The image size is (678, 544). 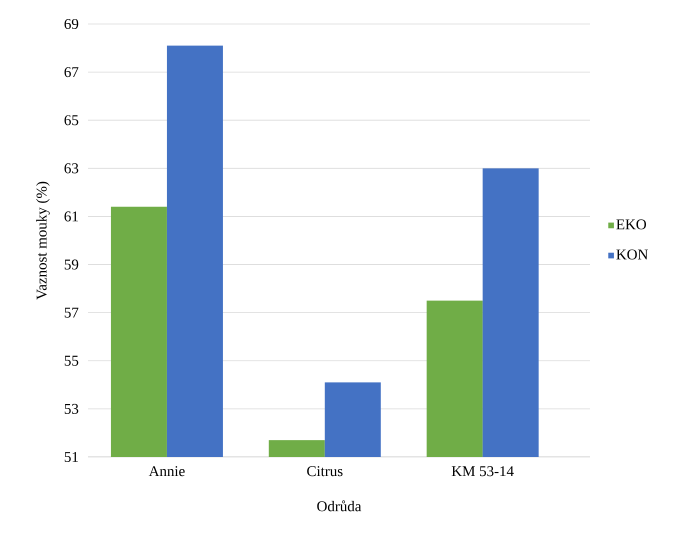 What do you see at coordinates (71, 72) in the screenshot?
I see `y-tick-label: 67` at bounding box center [71, 72].